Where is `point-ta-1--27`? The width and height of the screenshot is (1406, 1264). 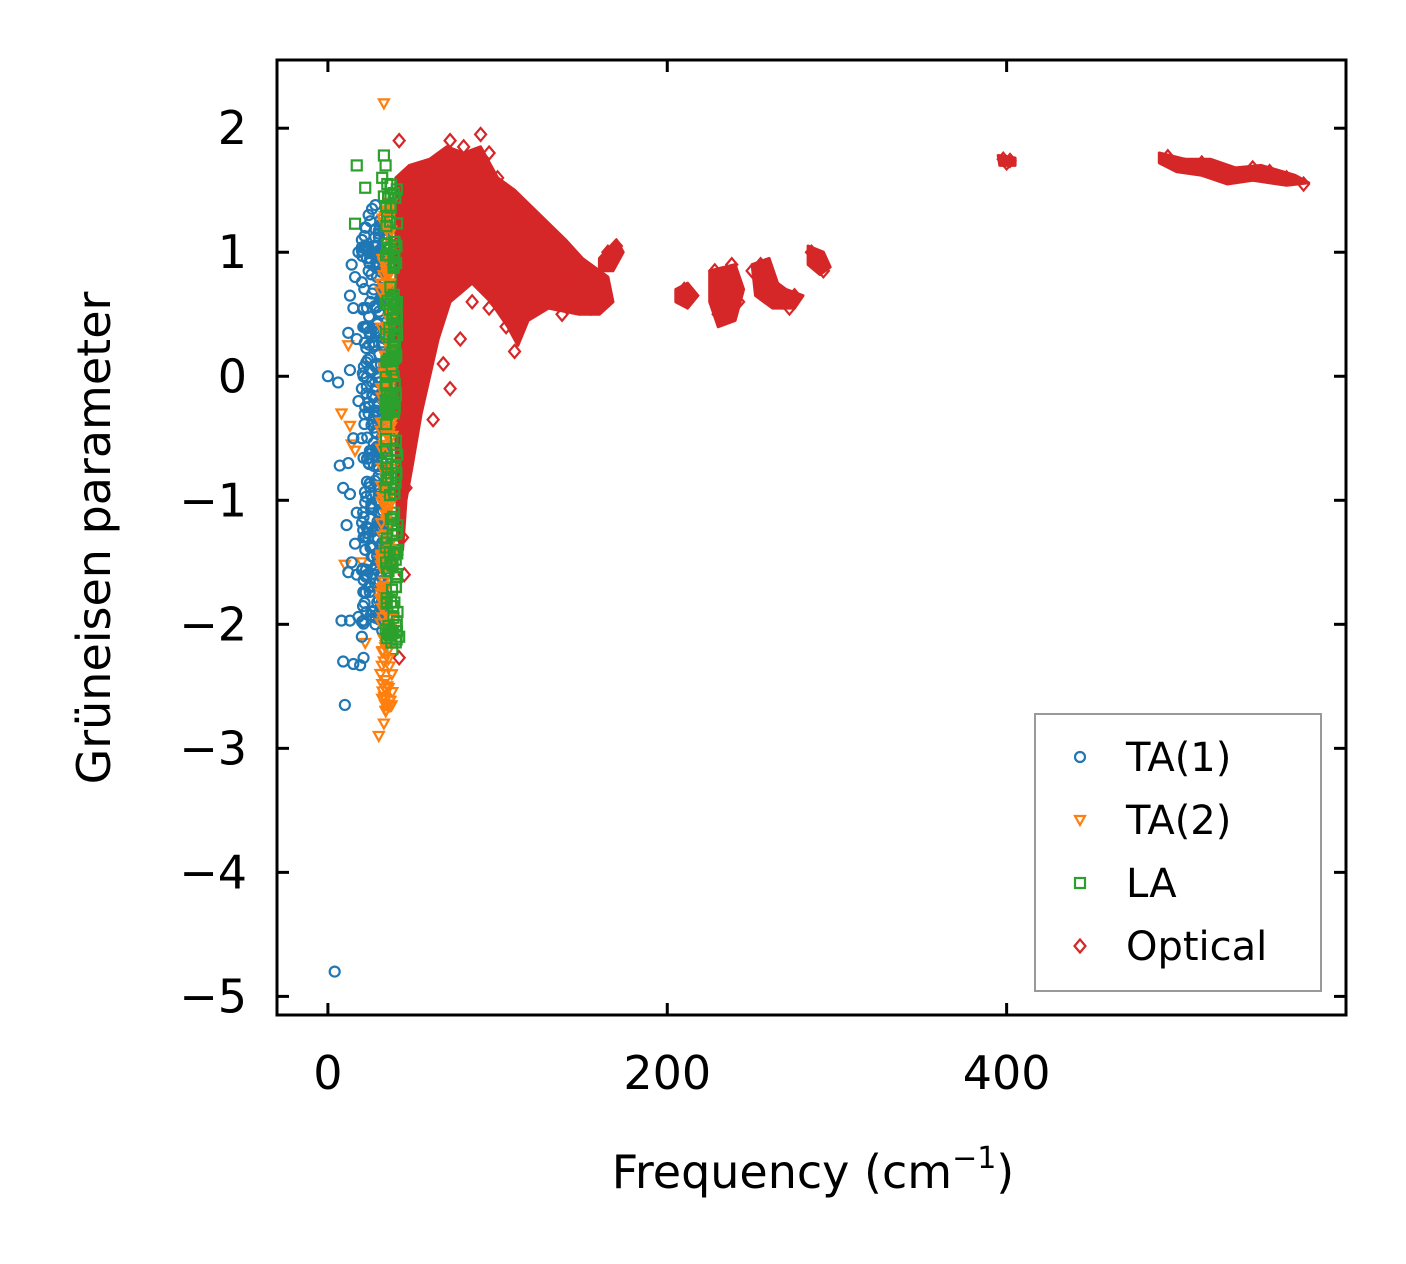 point-ta-1--27 is located at coordinates (348, 332).